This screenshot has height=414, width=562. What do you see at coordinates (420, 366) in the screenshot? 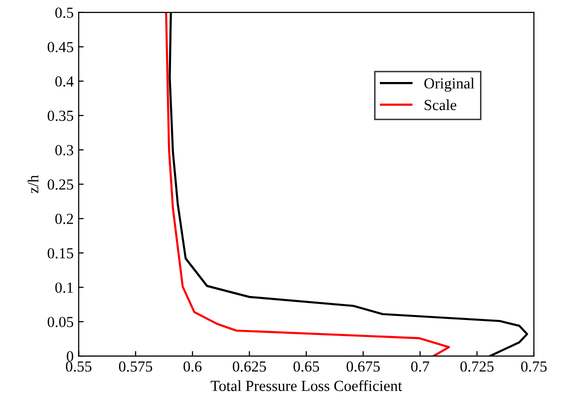
I see `x-tick-label: 0.7` at bounding box center [420, 366].